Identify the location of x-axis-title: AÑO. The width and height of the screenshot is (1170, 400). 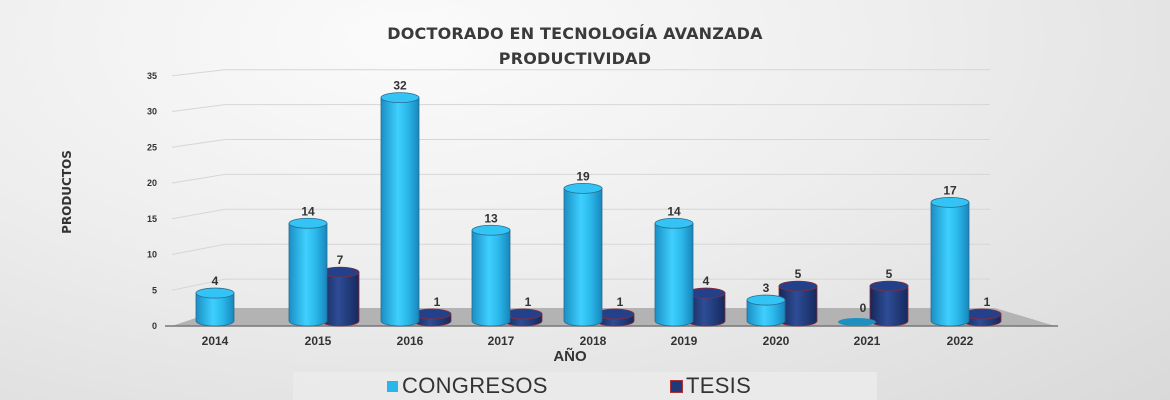
(570, 356).